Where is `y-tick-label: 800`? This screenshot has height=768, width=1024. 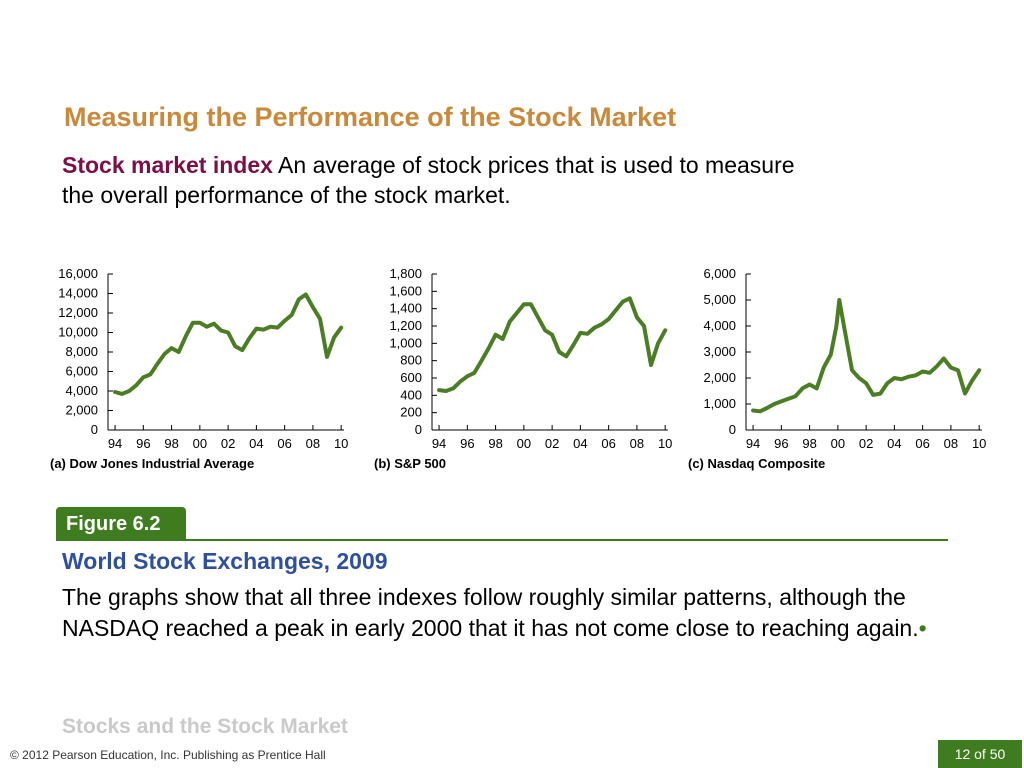
y-tick-label: 800 is located at coordinates (411, 360).